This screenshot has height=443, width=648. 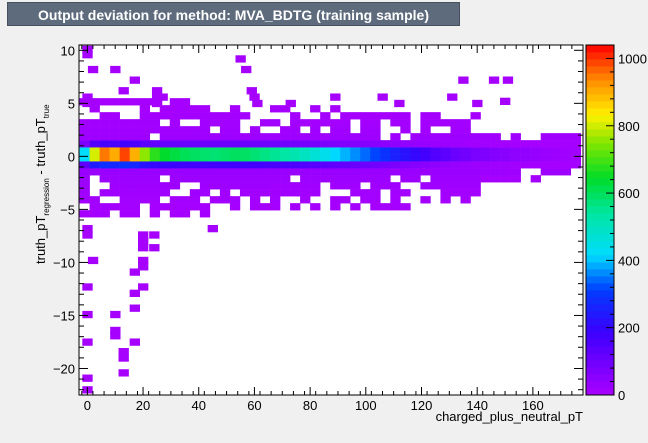 What do you see at coordinates (42, 184) in the screenshot?
I see `svg-text:truth_pTregression - truth_pTt: truth_pTregression - truth_pTtrue` at bounding box center [42, 184].